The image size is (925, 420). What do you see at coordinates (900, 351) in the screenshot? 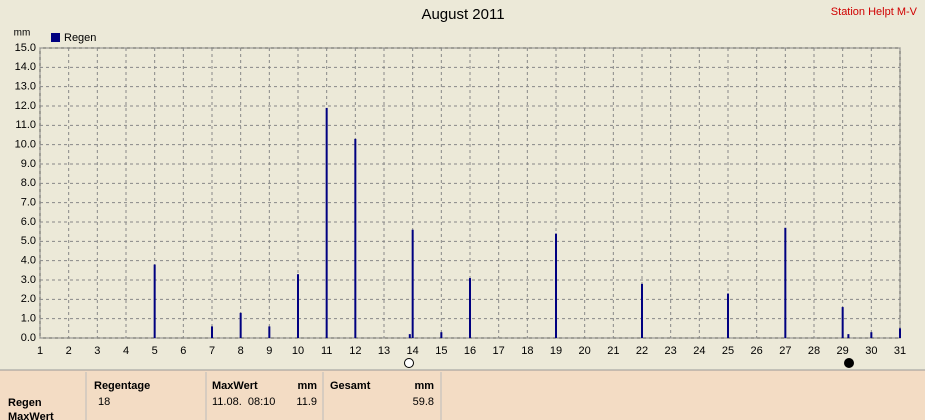
I see `x-tick-label: 31` at bounding box center [900, 351].